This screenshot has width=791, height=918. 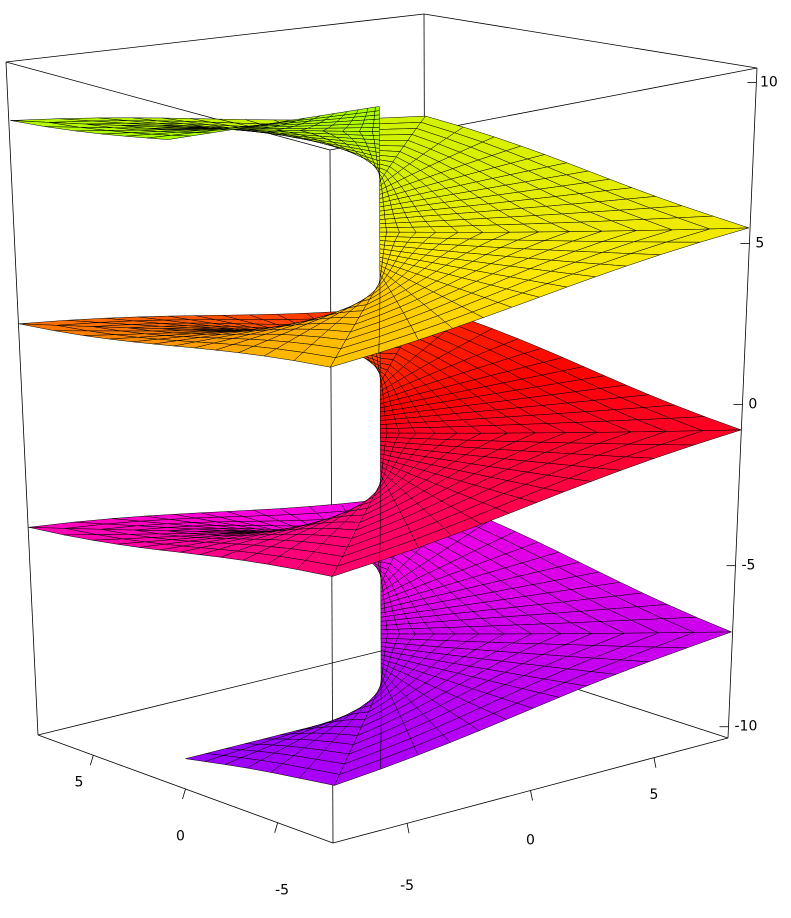 I want to click on z-tick-label: 0, so click(x=752, y=405).